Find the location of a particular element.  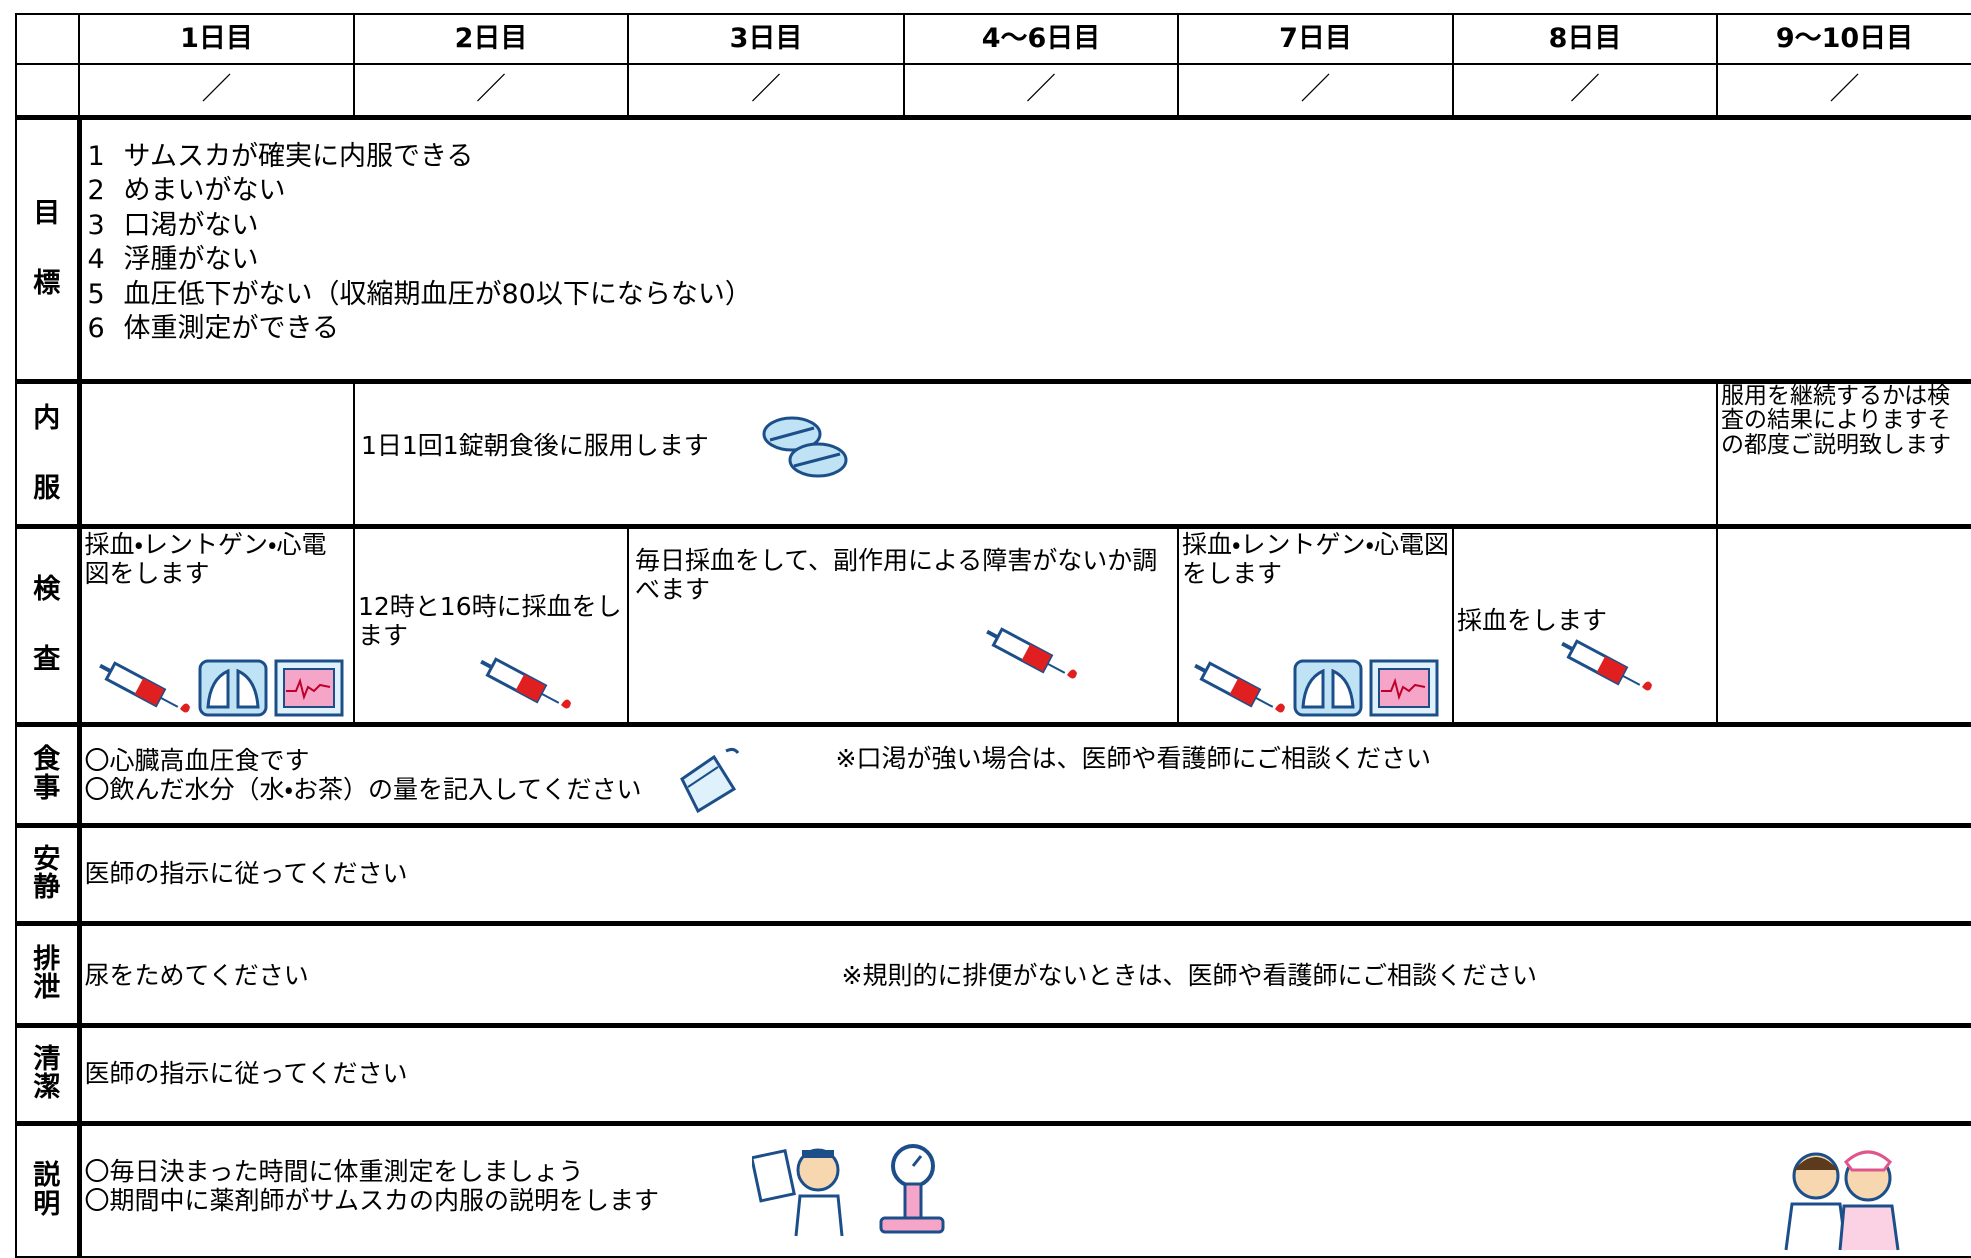

explanation-line: 〇毎日決まった時間に体重測定をしましょう is located at coordinates (372, 1172).